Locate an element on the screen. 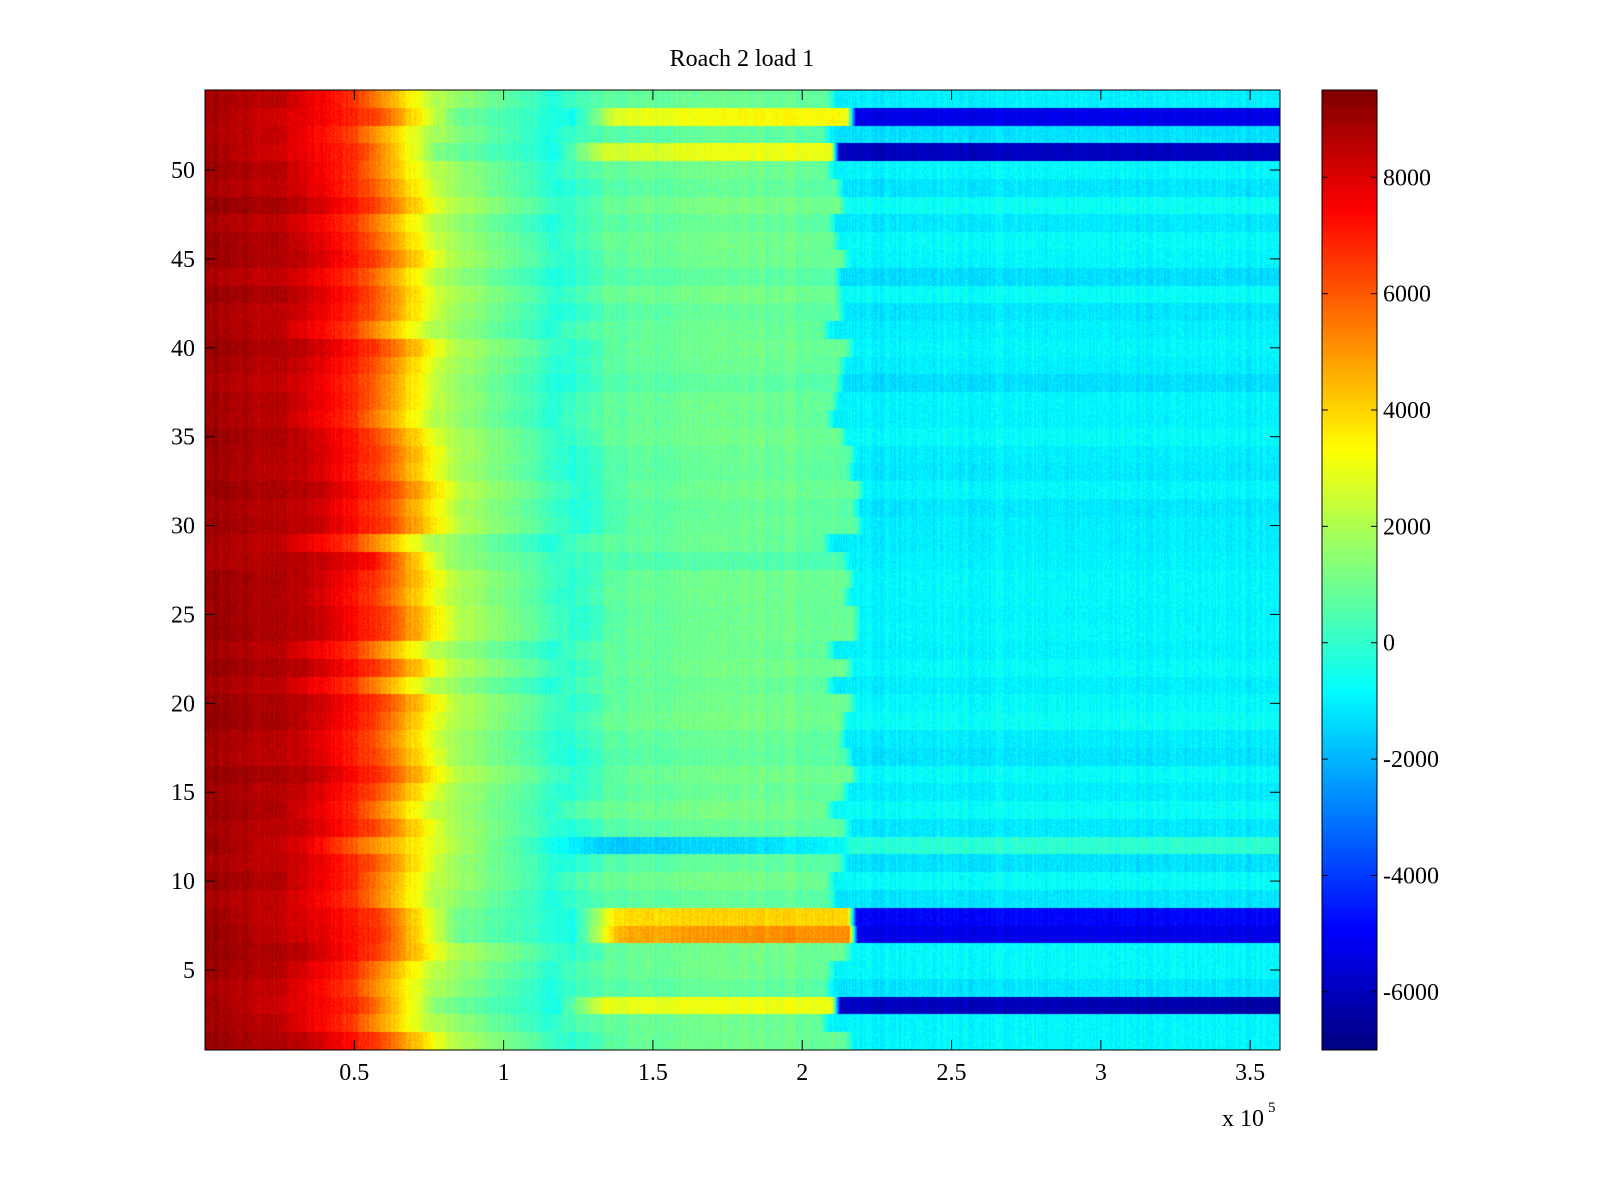 This screenshot has width=1600, height=1200. x-tick-label: 1 is located at coordinates (504, 1073).